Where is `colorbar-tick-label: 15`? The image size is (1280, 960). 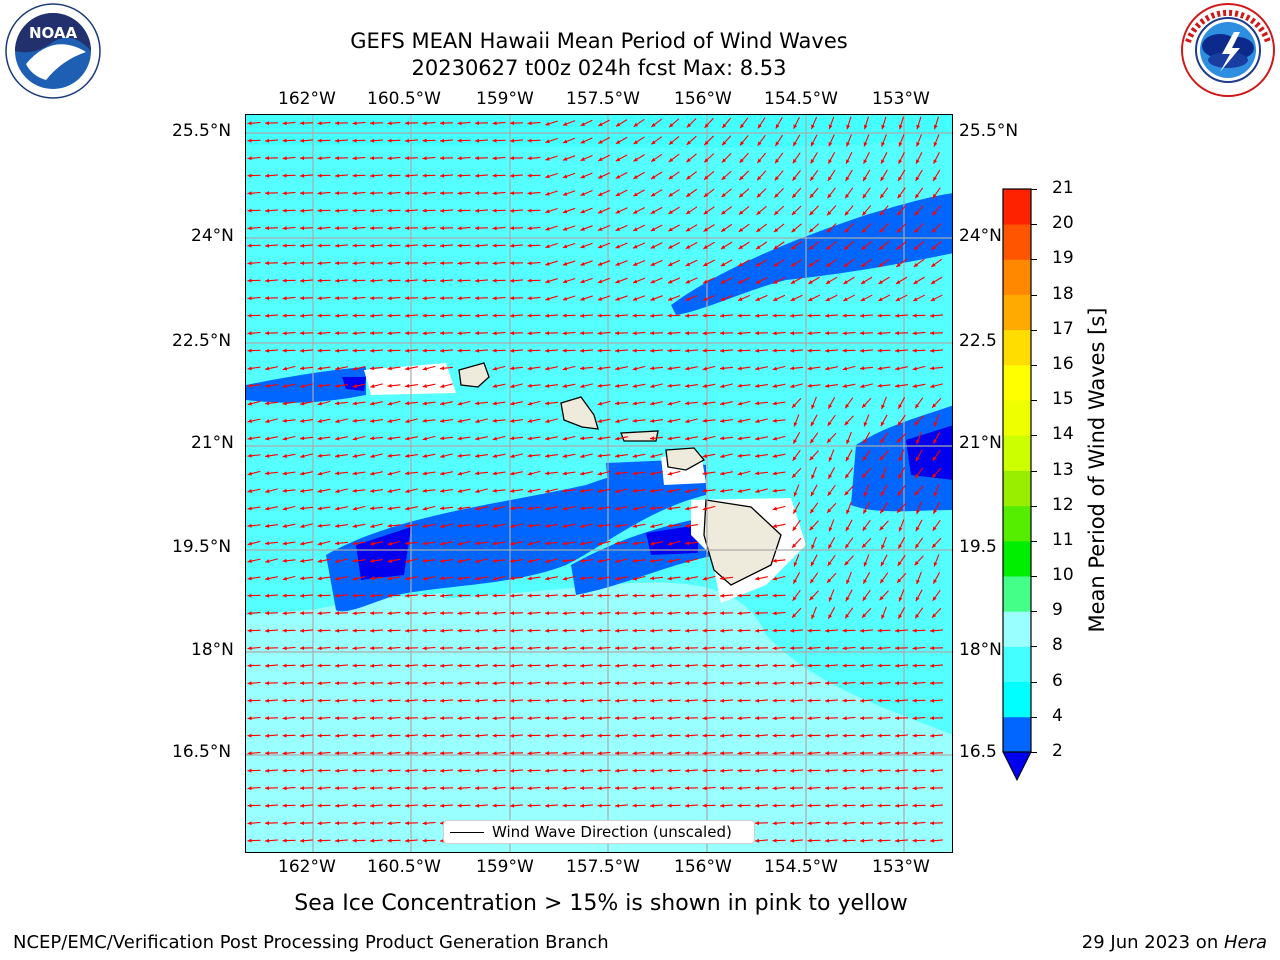 colorbar-tick-label: 15 is located at coordinates (1063, 399).